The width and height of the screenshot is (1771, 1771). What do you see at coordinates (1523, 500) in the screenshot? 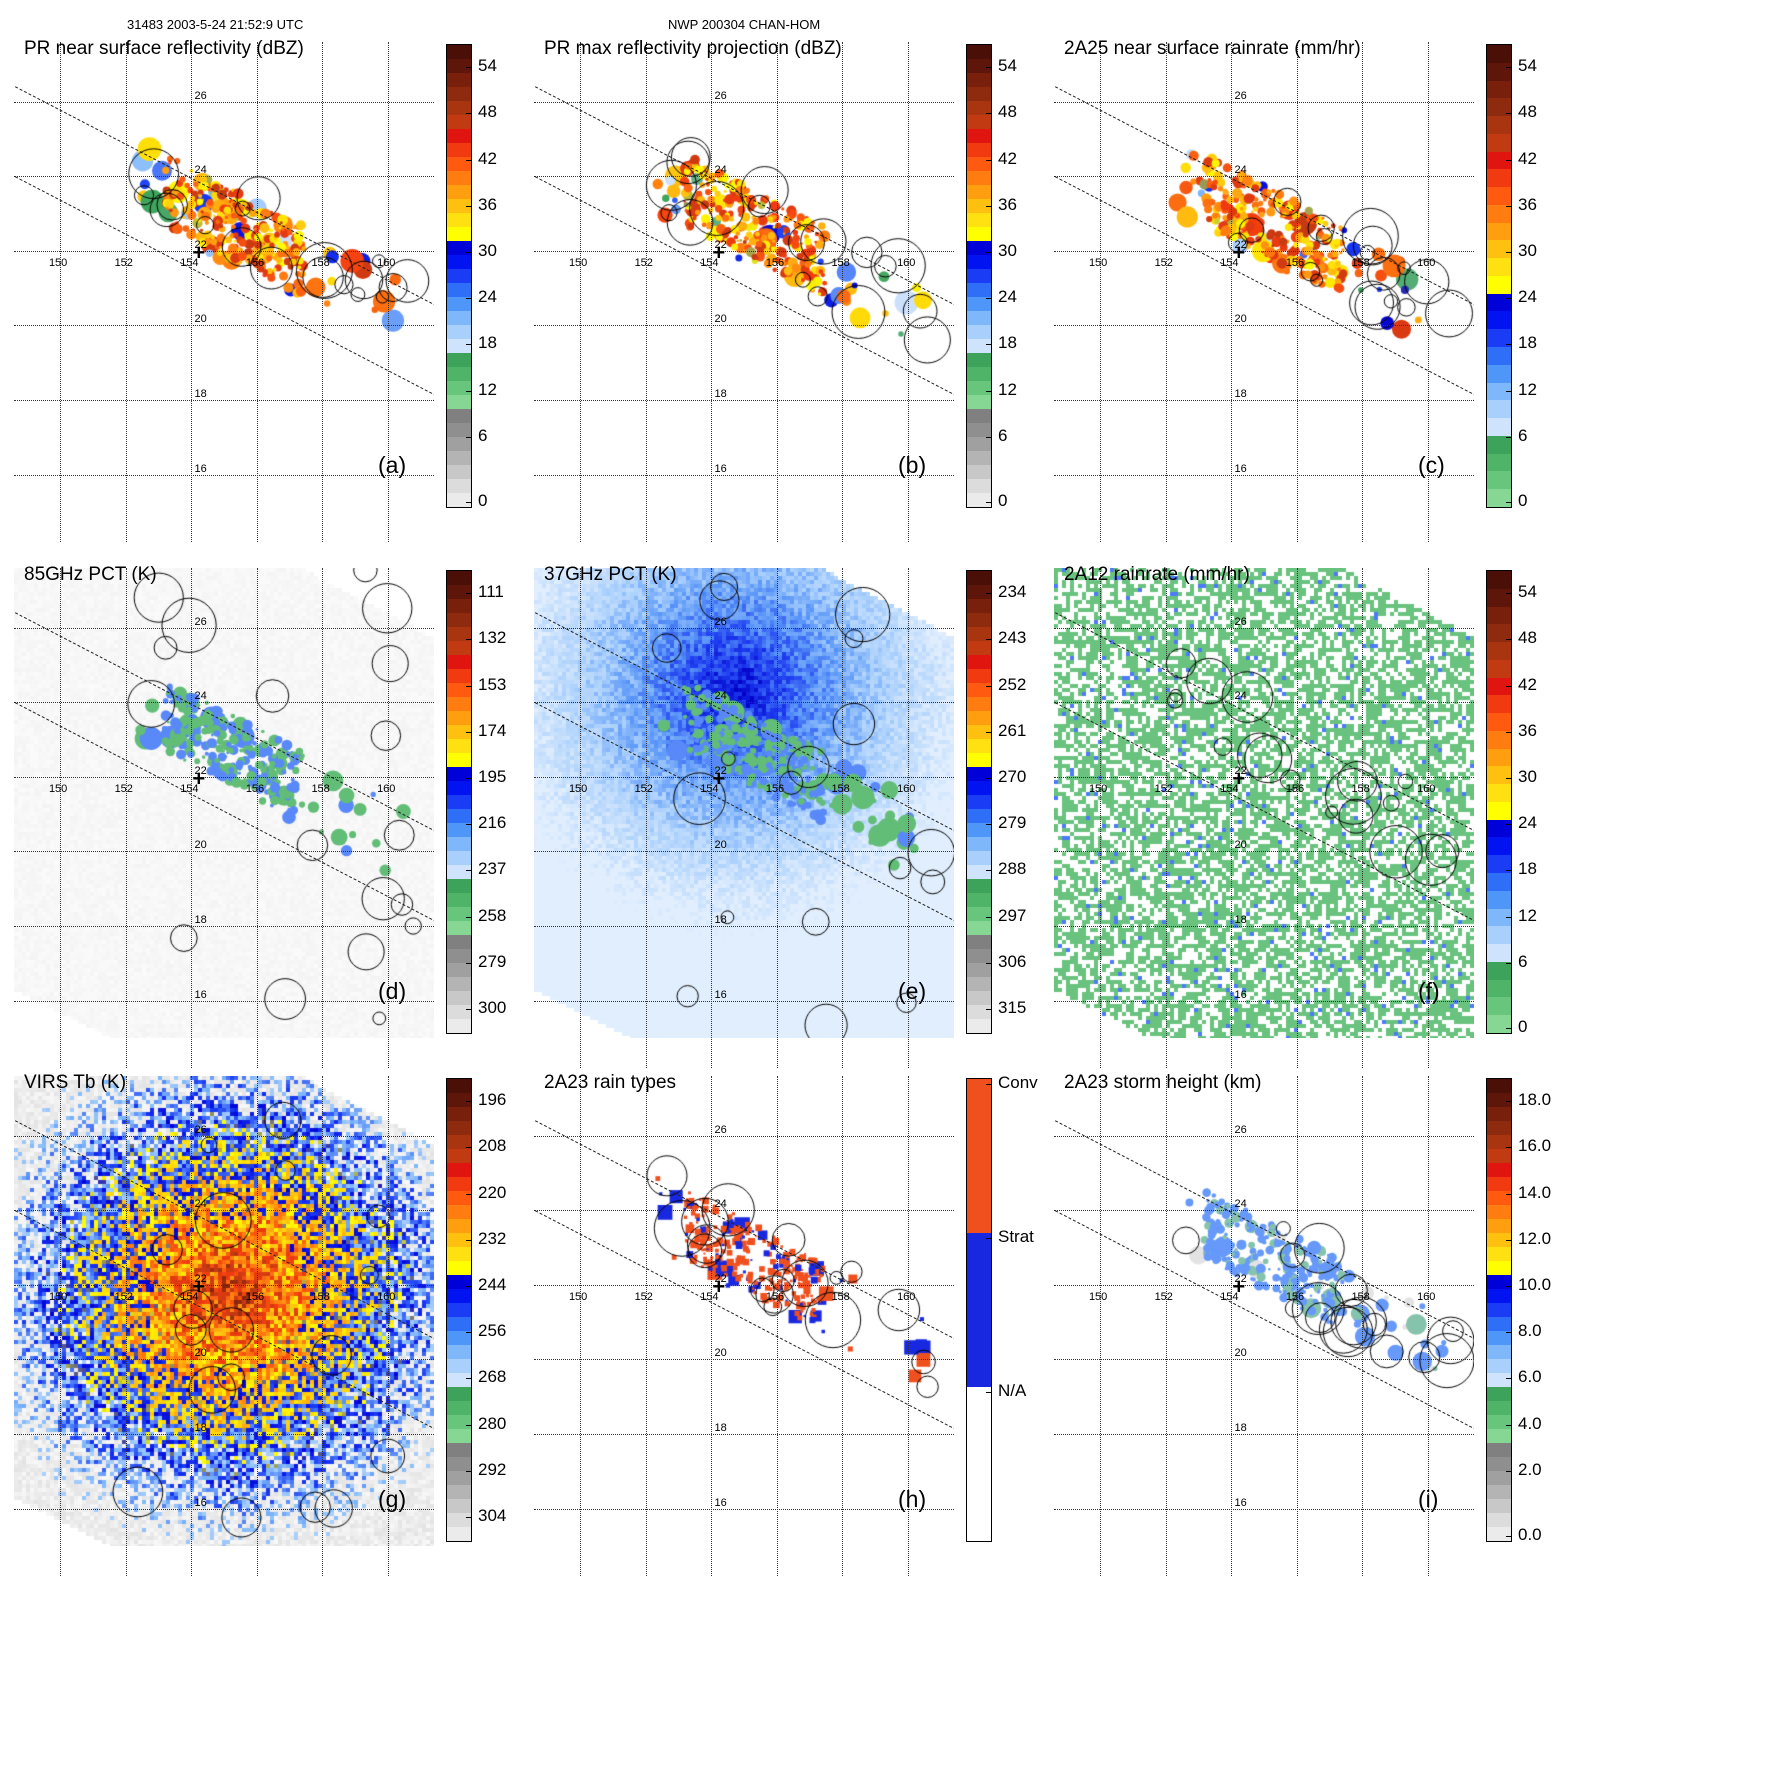
I see `colorbar-tick-label: 0` at bounding box center [1523, 500].